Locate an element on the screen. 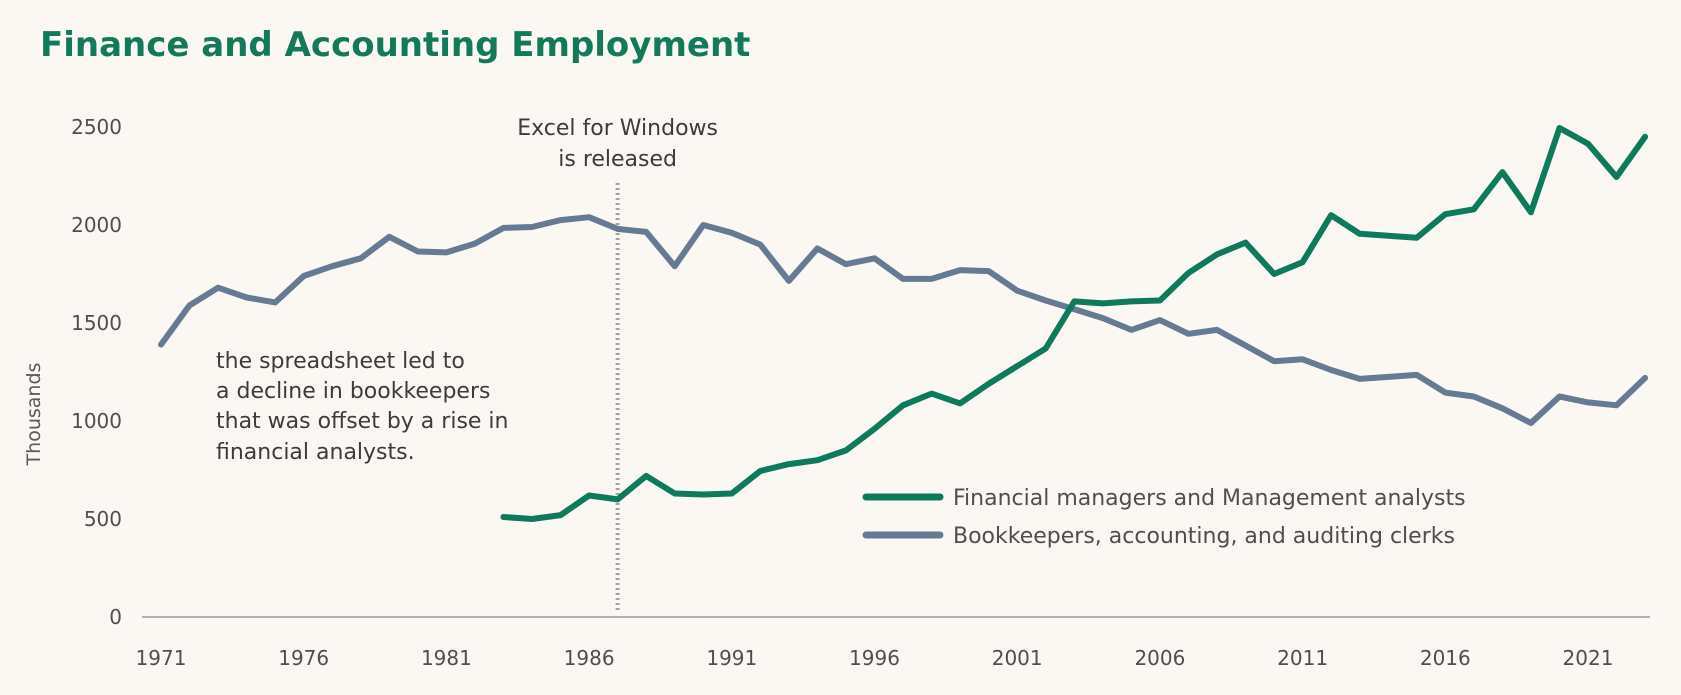  x-tick-label: 2006 is located at coordinates (1159, 658).